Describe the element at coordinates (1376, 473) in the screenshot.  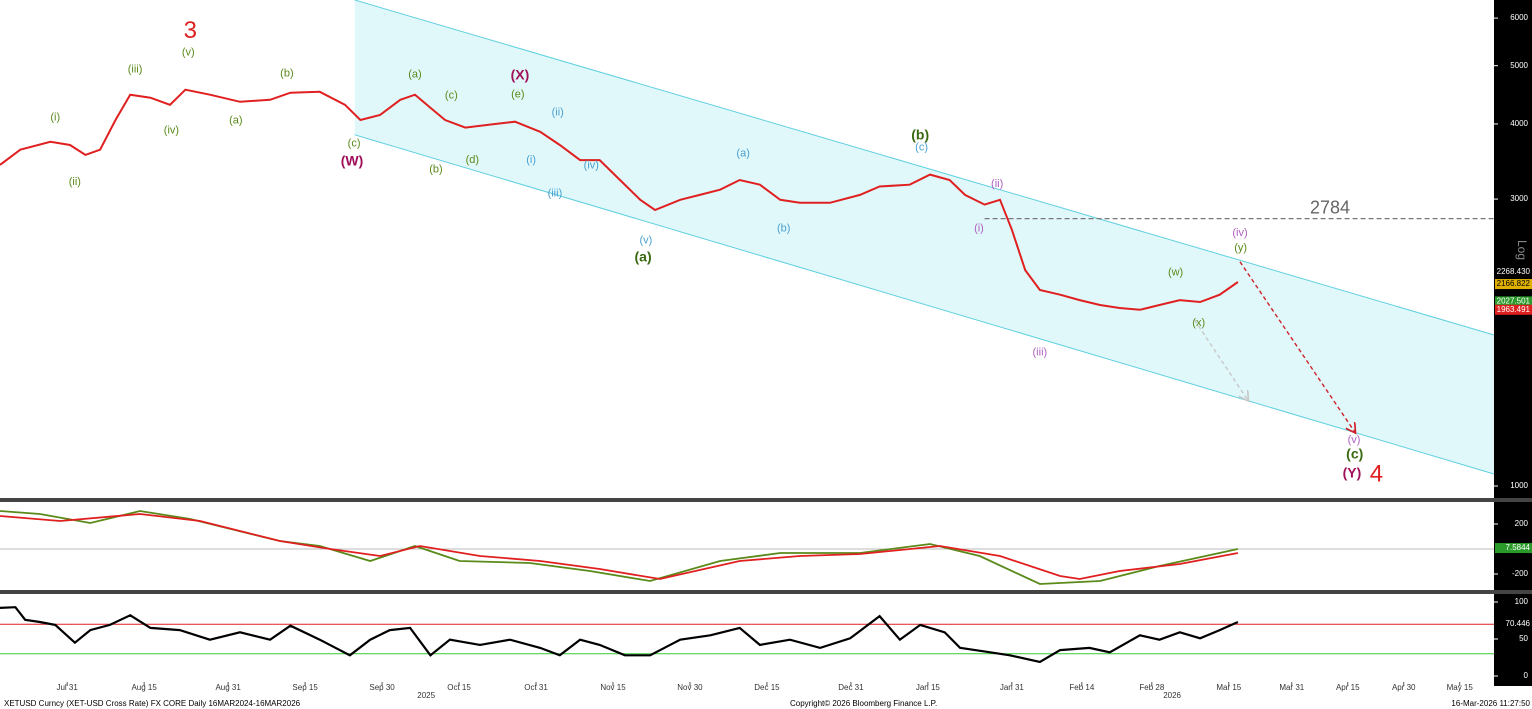
I see `wave-label: 4` at that location.